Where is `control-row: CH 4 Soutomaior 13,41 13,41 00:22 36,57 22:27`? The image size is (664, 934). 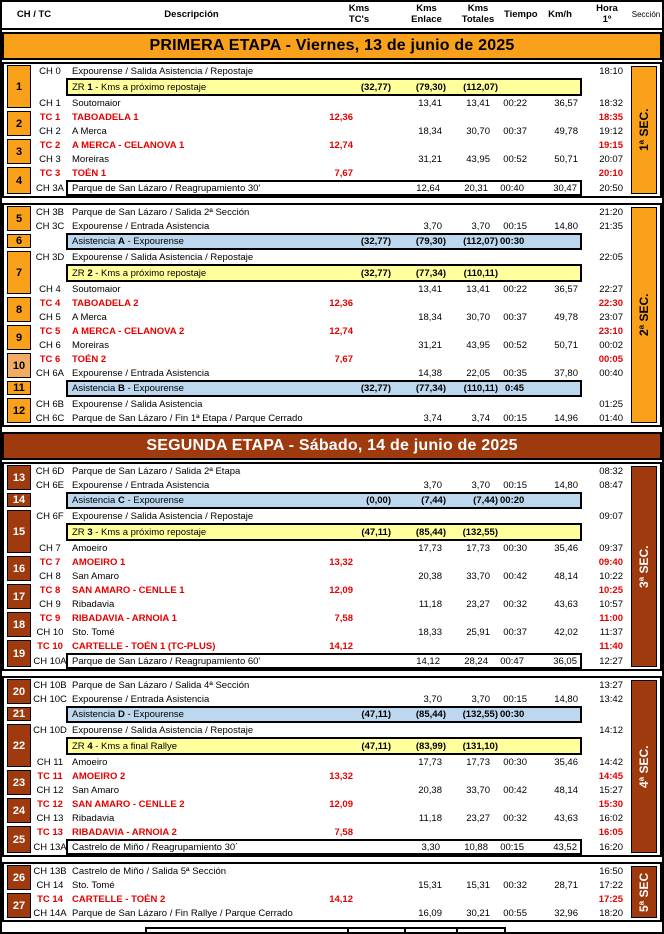
control-row: CH 4 Soutomaior 13,41 13,41 00:22 36,57 22:27 is located at coordinates (332, 289).